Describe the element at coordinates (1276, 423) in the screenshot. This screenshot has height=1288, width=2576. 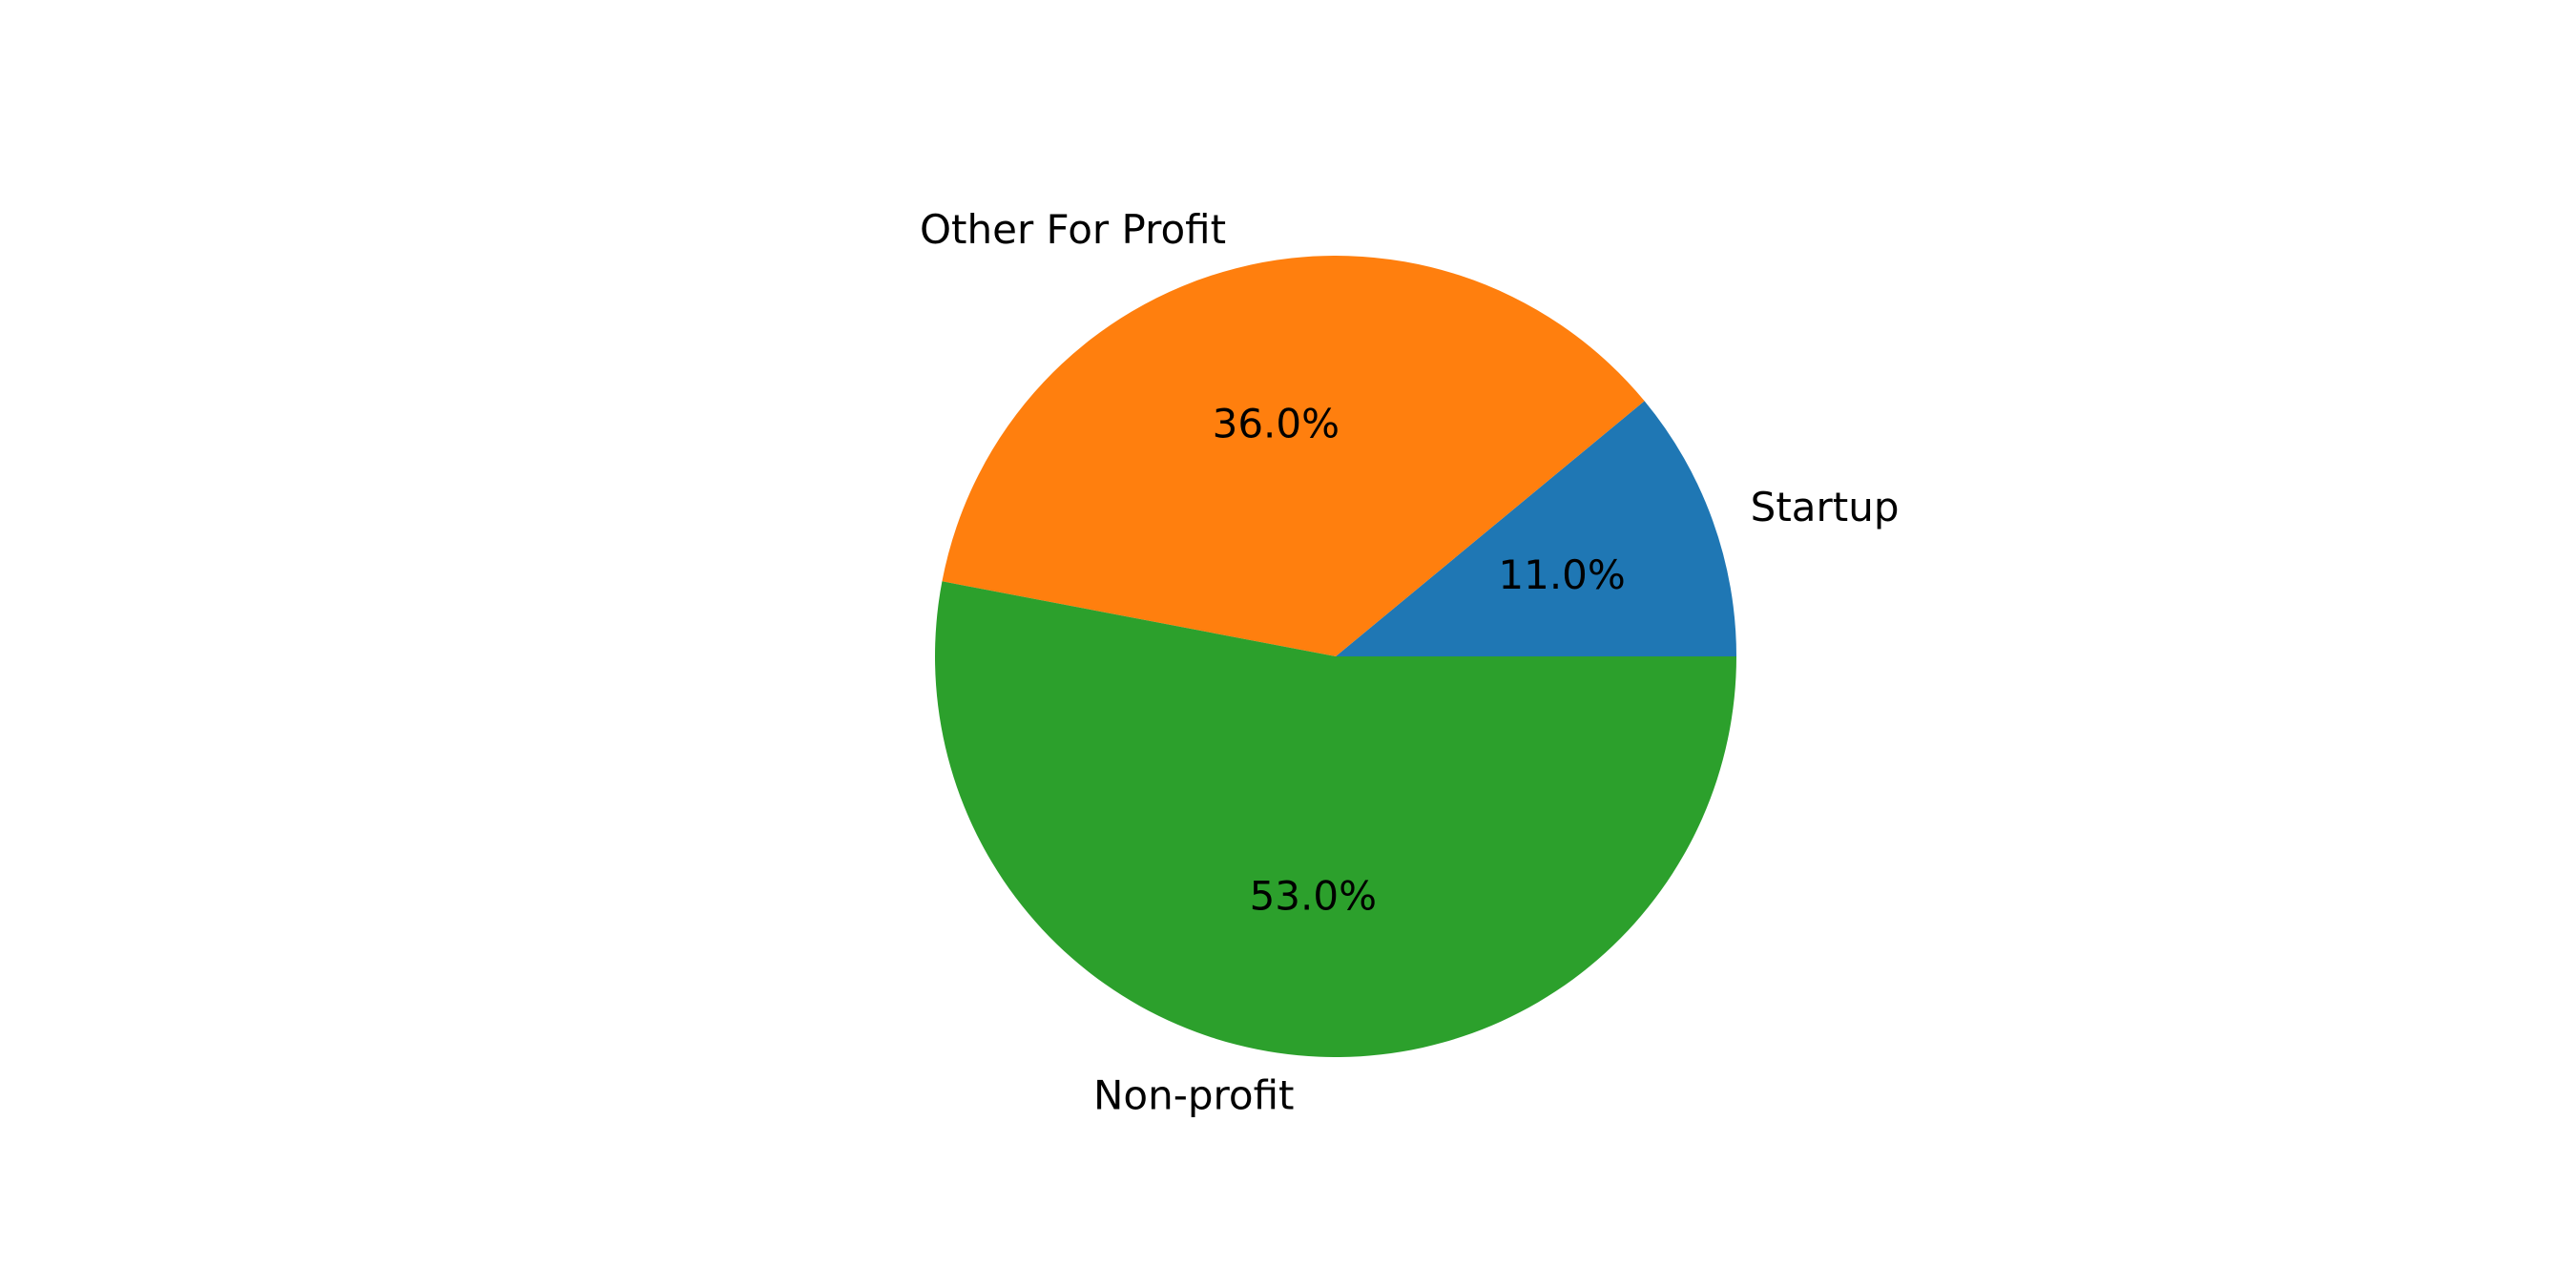
I see `pie-percent-other-for-profit: 36.0%` at that location.